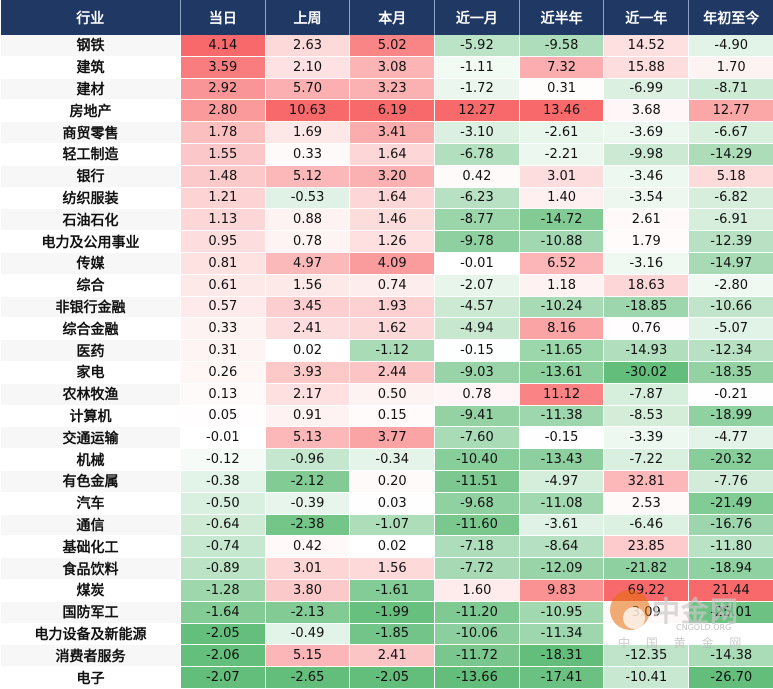 This screenshot has width=773, height=689. I want to click on industry-label: 有色金属, so click(91, 481).